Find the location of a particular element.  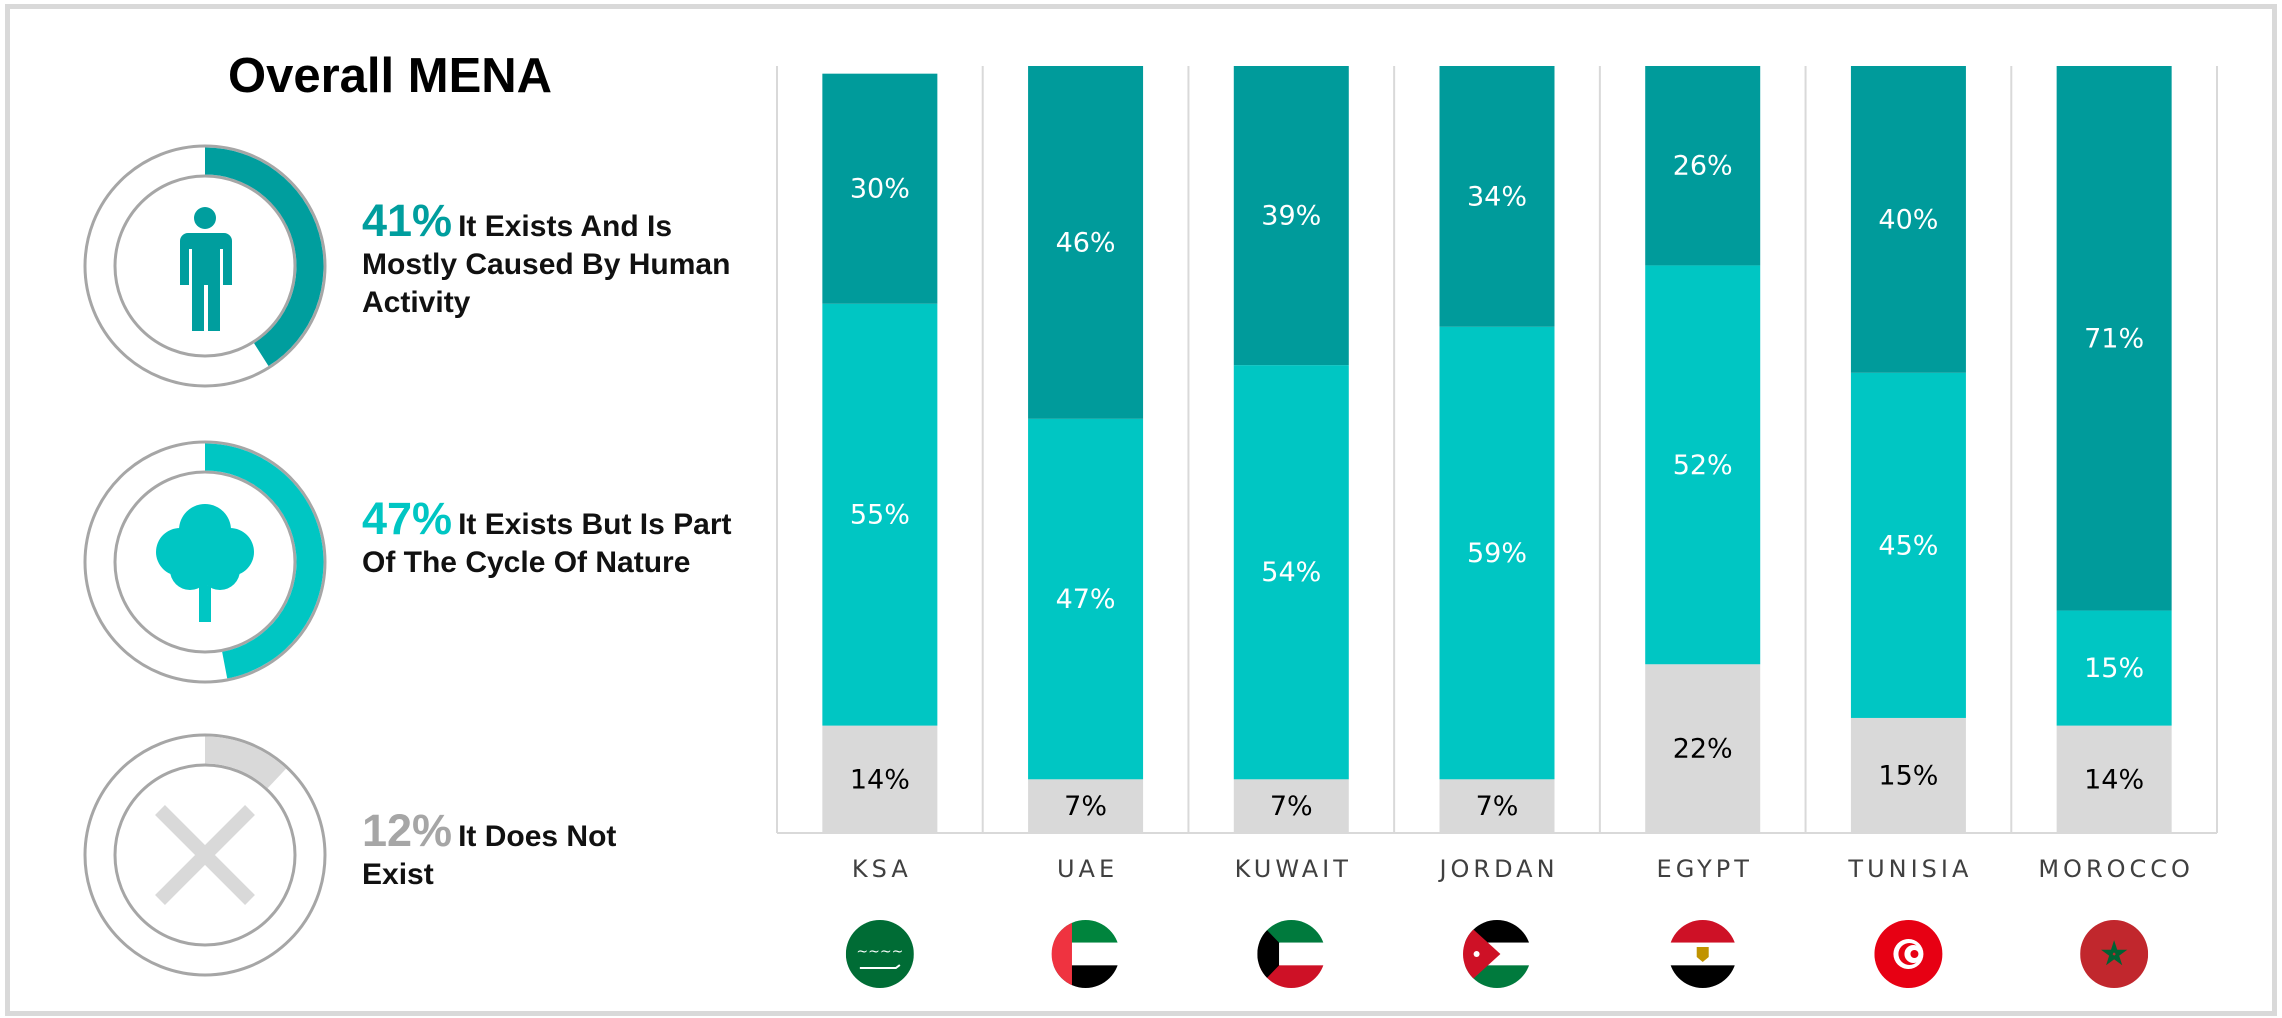

data-label: 30% is located at coordinates (880, 189).